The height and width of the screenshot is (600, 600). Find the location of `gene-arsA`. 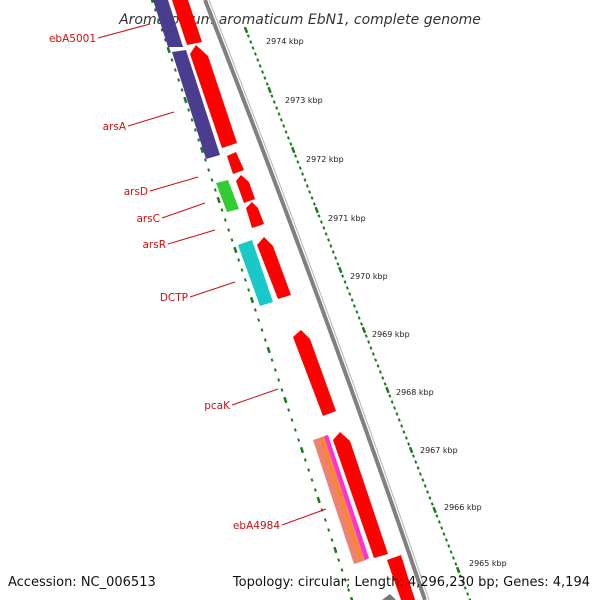

gene-arsA is located at coordinates (196, 104).